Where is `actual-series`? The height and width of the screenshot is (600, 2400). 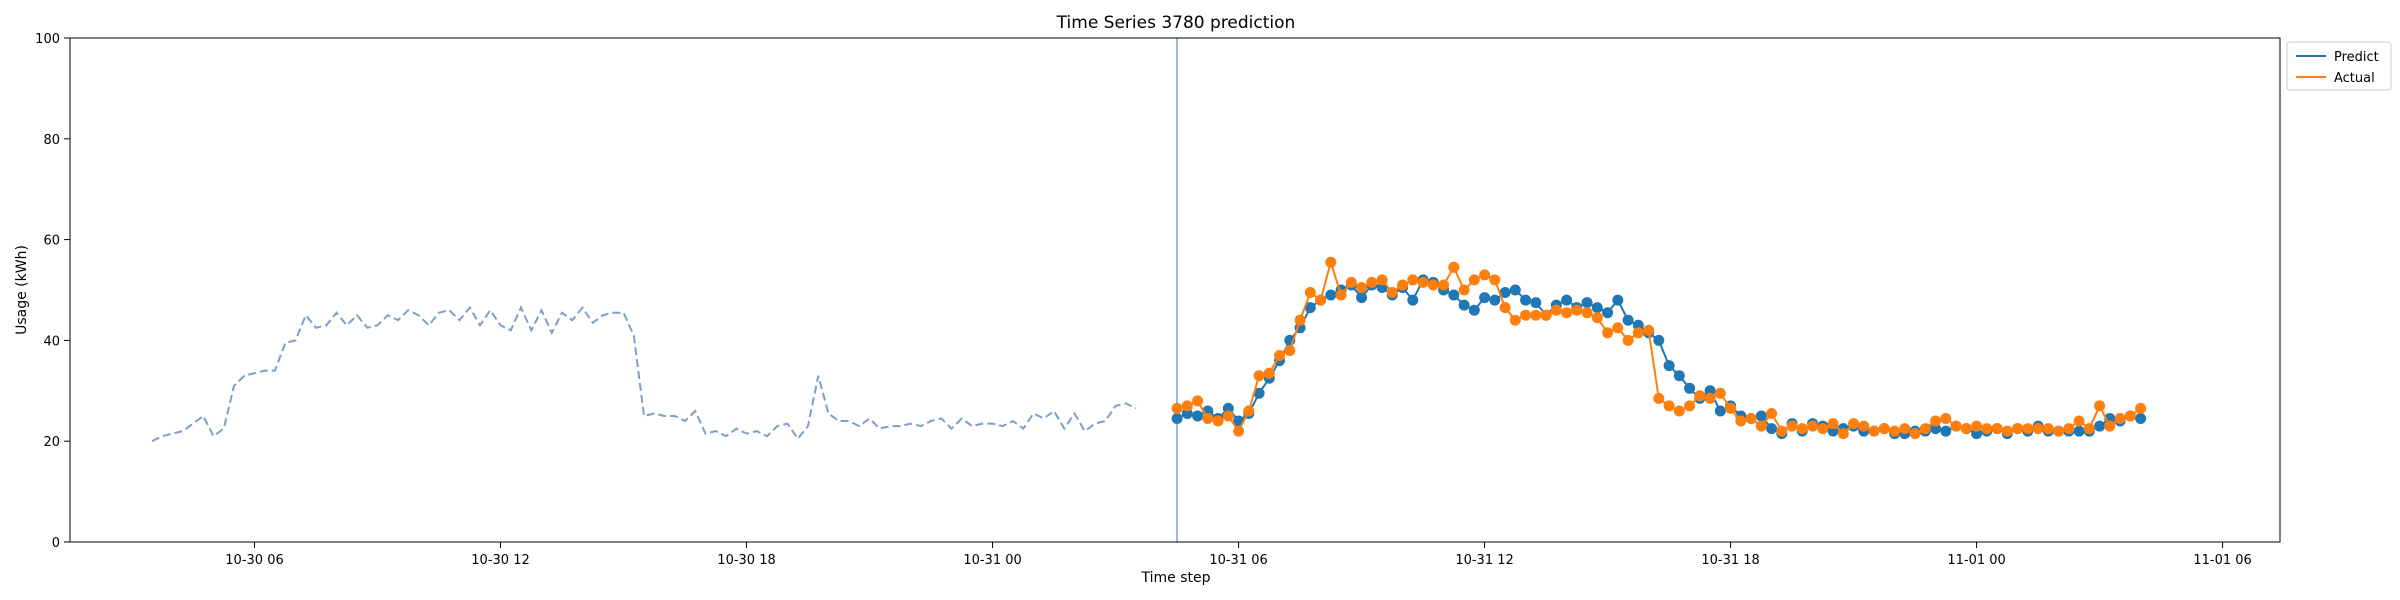
actual-series is located at coordinates (1659, 348).